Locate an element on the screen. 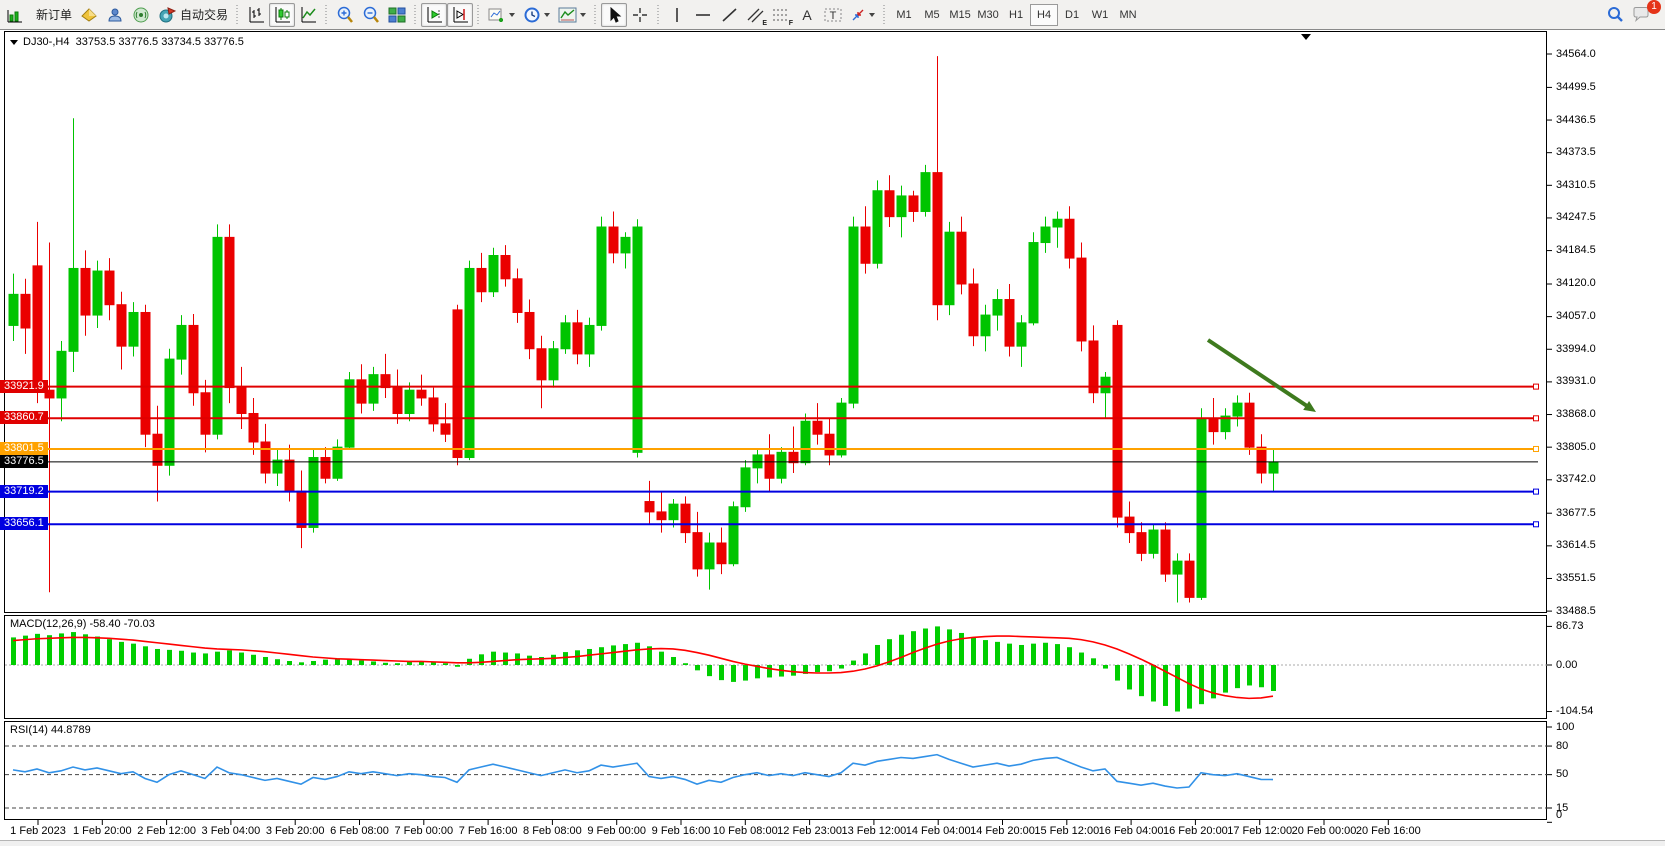 This screenshot has height=846, width=1665. channel-letter: E is located at coordinates (765, 23).